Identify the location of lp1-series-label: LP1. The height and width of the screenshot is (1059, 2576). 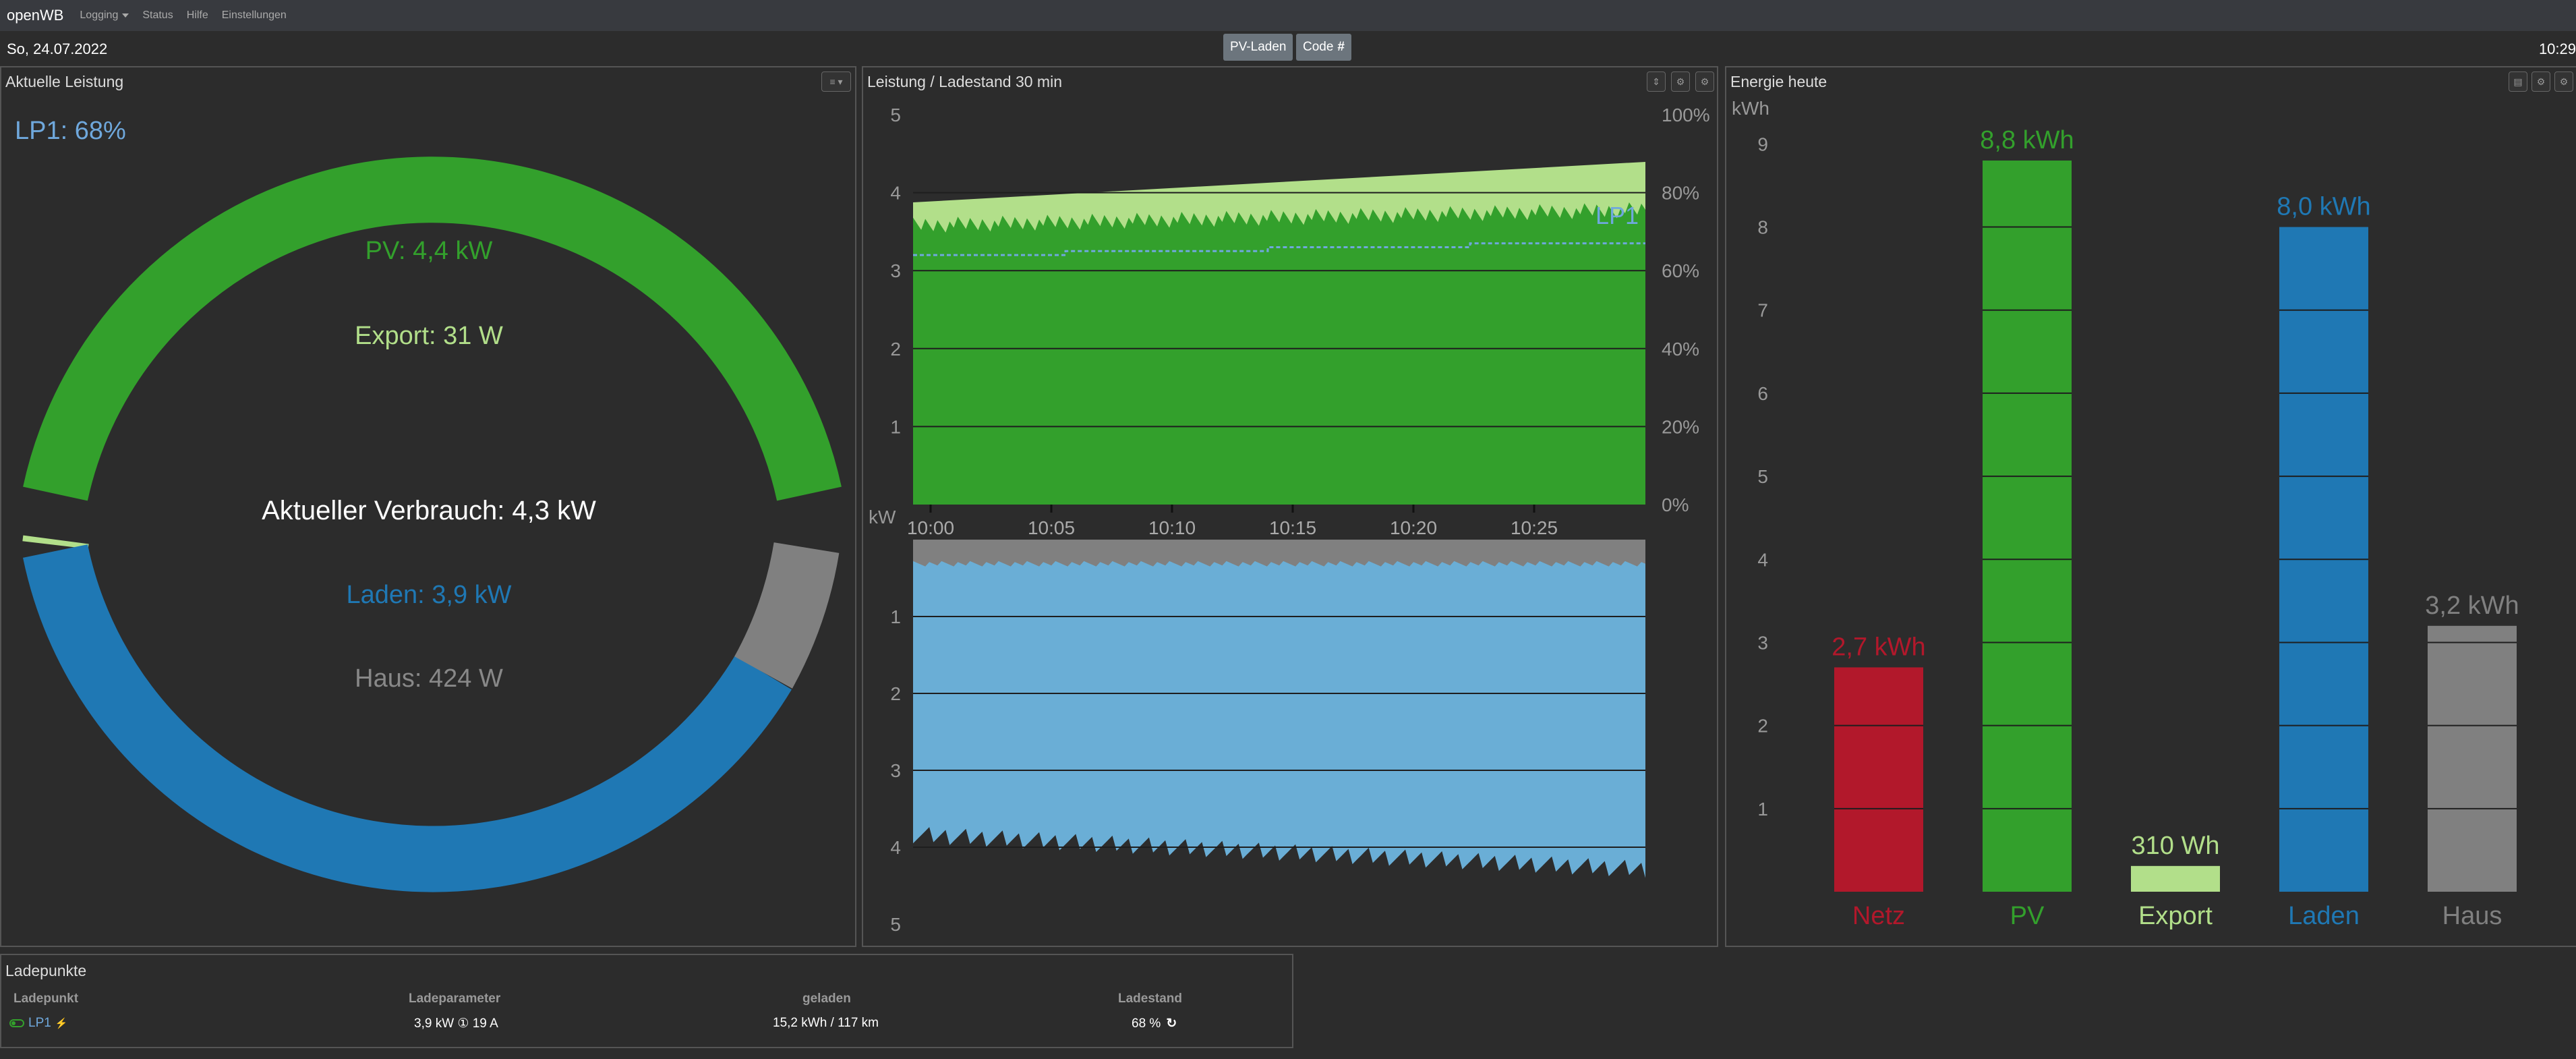
(1617, 215).